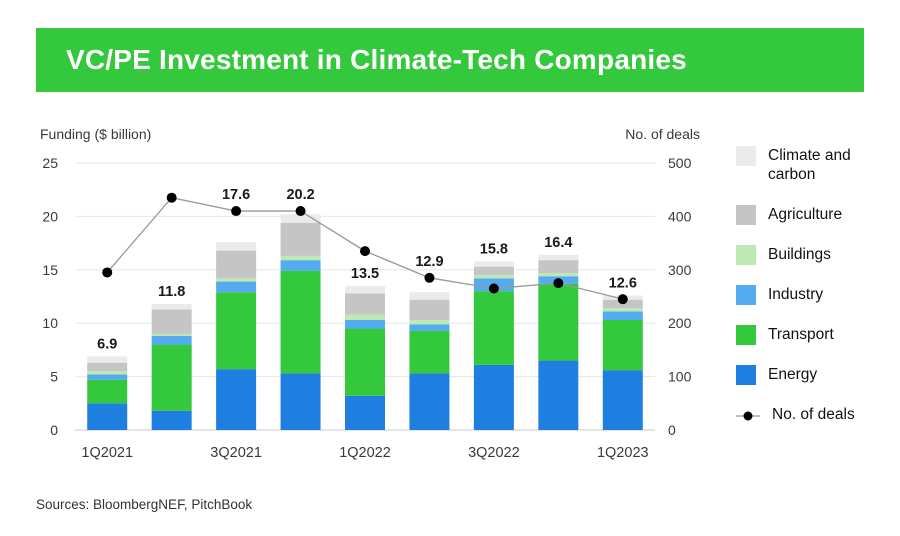  I want to click on bar-segment-energy-2Q2021, so click(171, 420).